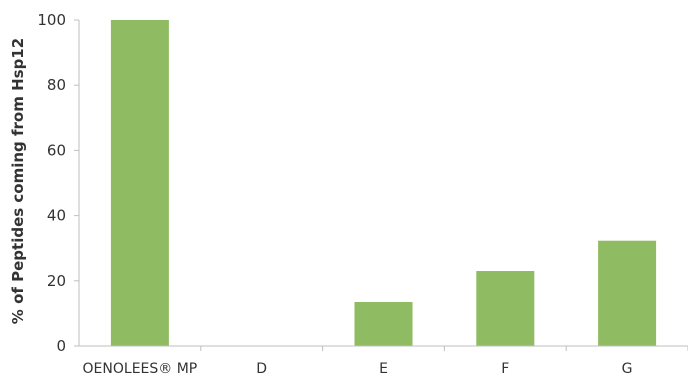 Image resolution: width=688 pixels, height=383 pixels. I want to click on x-tick-label: OENOLEES® MP, so click(140, 369).